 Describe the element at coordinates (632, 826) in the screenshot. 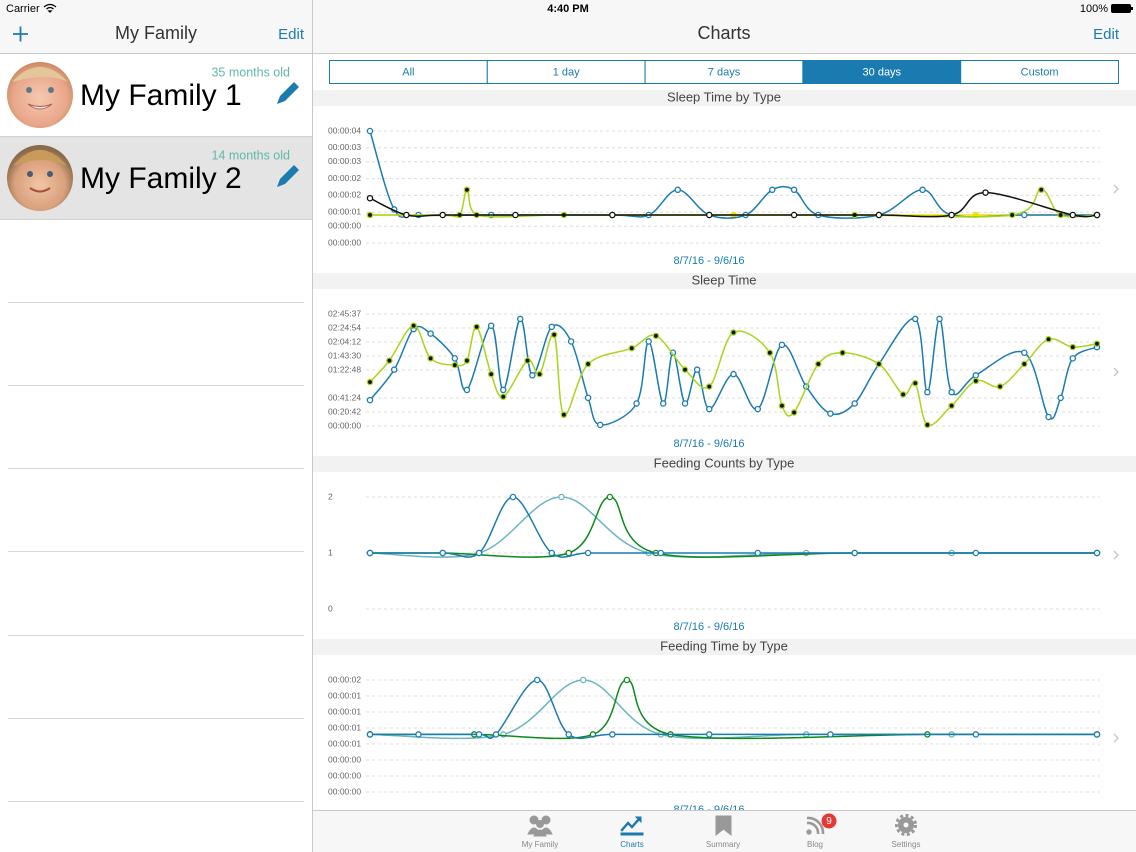

I see `charts-icon` at that location.